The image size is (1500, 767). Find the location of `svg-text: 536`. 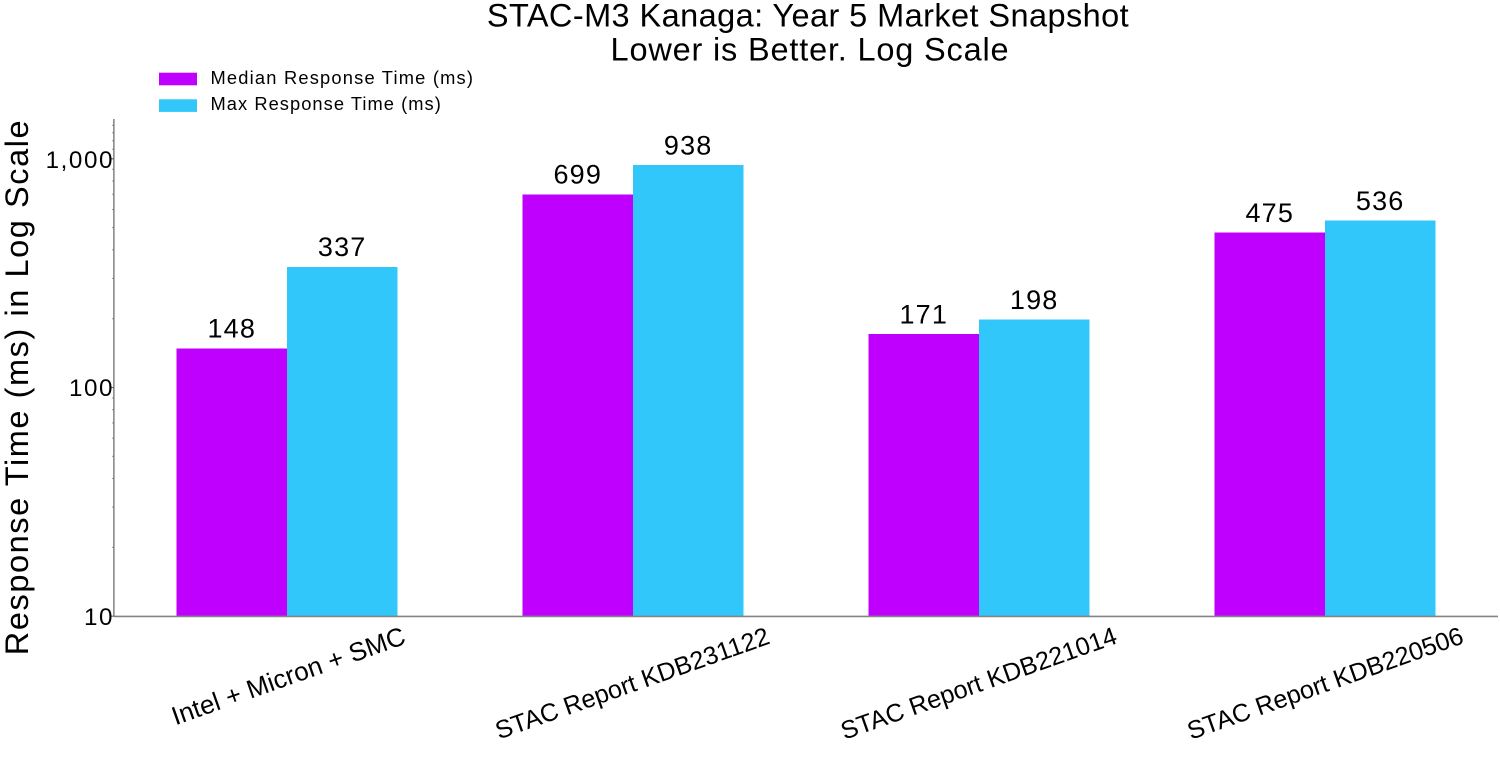

svg-text: 536 is located at coordinates (1380, 201).